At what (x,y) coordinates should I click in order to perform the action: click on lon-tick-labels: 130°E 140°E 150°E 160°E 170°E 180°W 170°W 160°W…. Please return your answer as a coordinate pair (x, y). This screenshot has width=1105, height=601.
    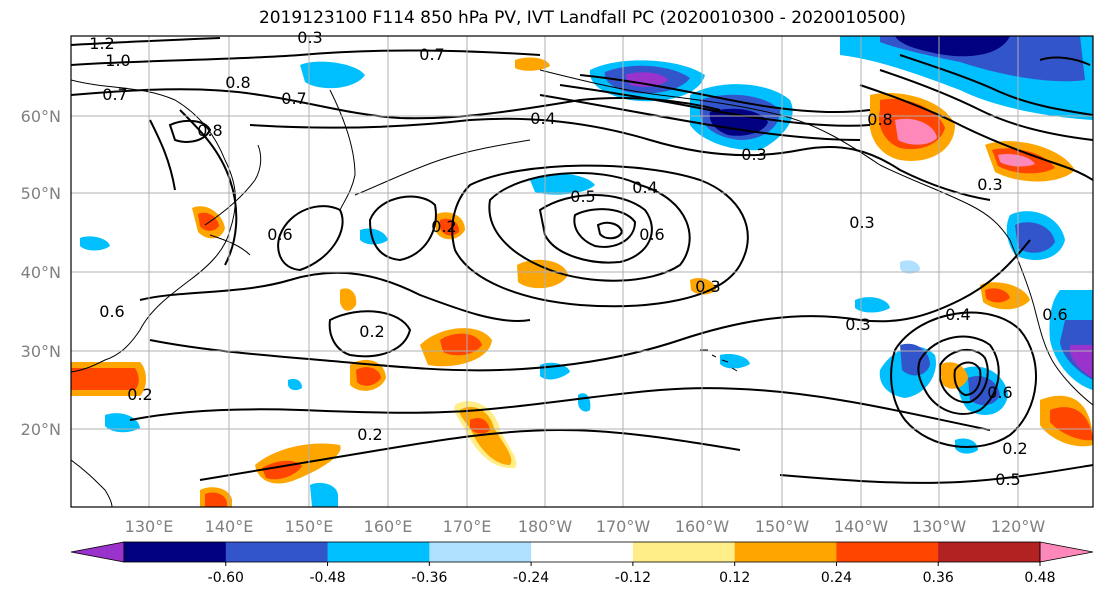
    Looking at the image, I should click on (585, 526).